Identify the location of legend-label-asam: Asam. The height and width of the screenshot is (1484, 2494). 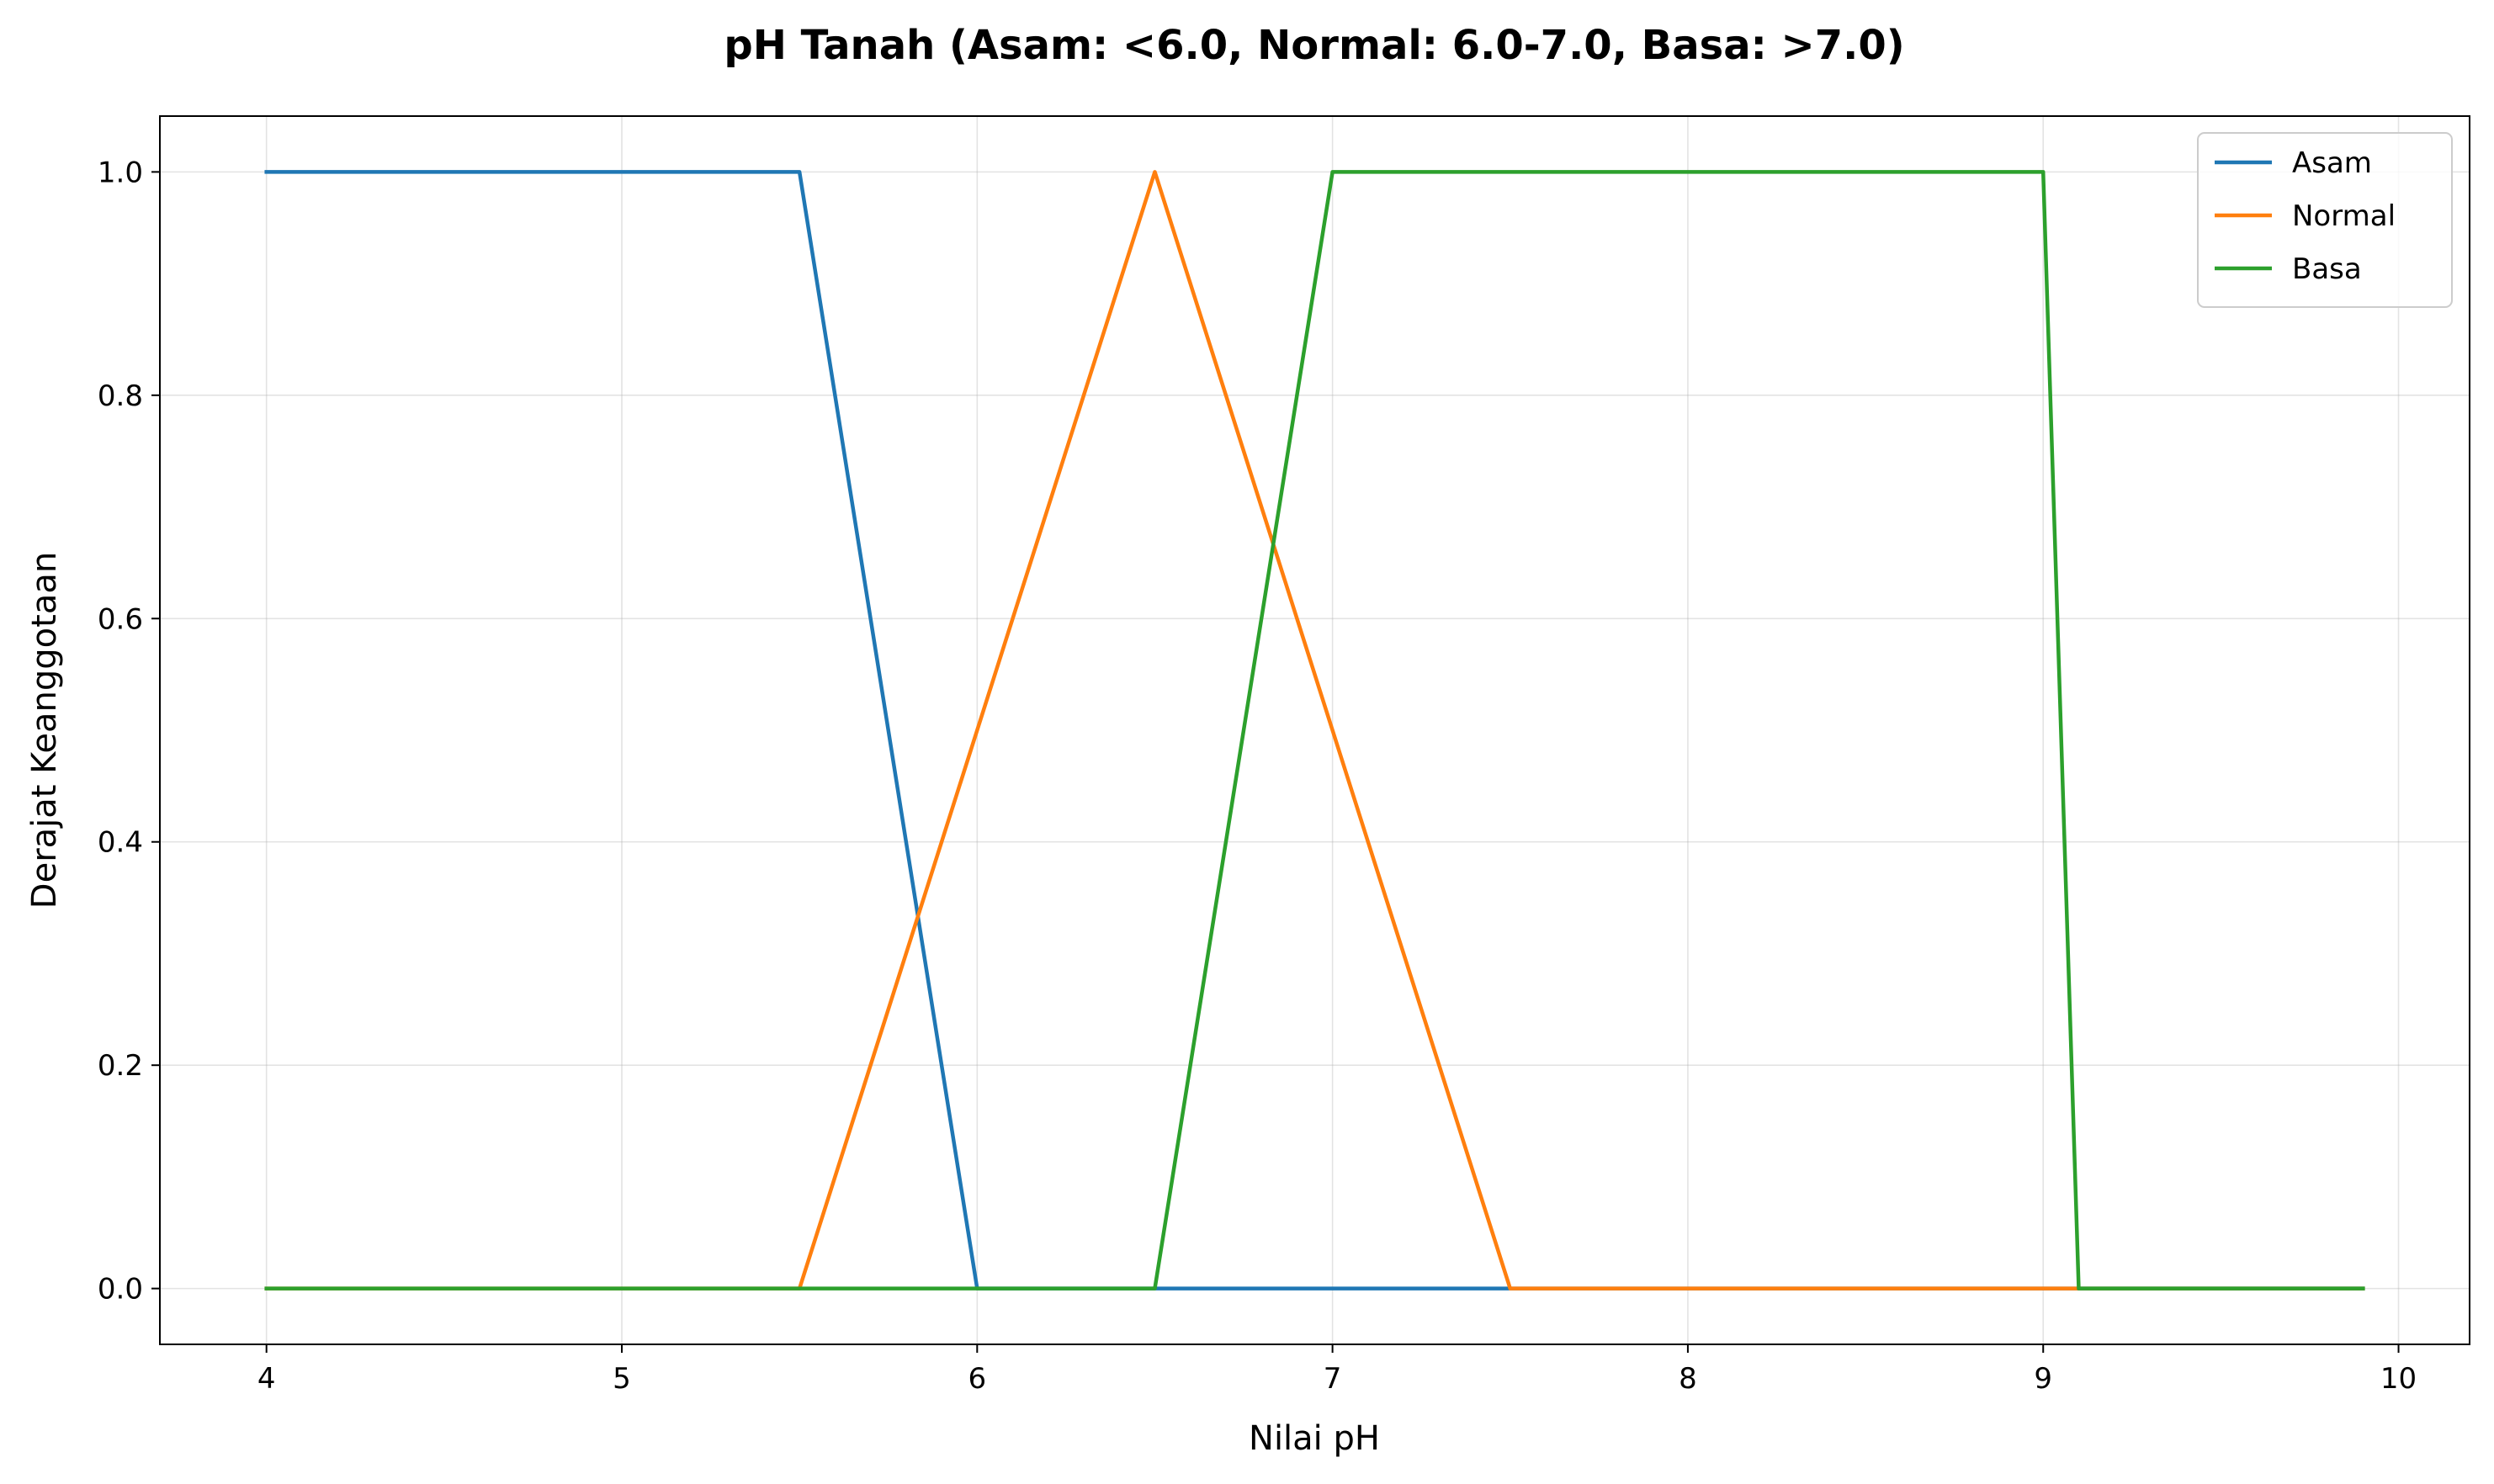
(2332, 163).